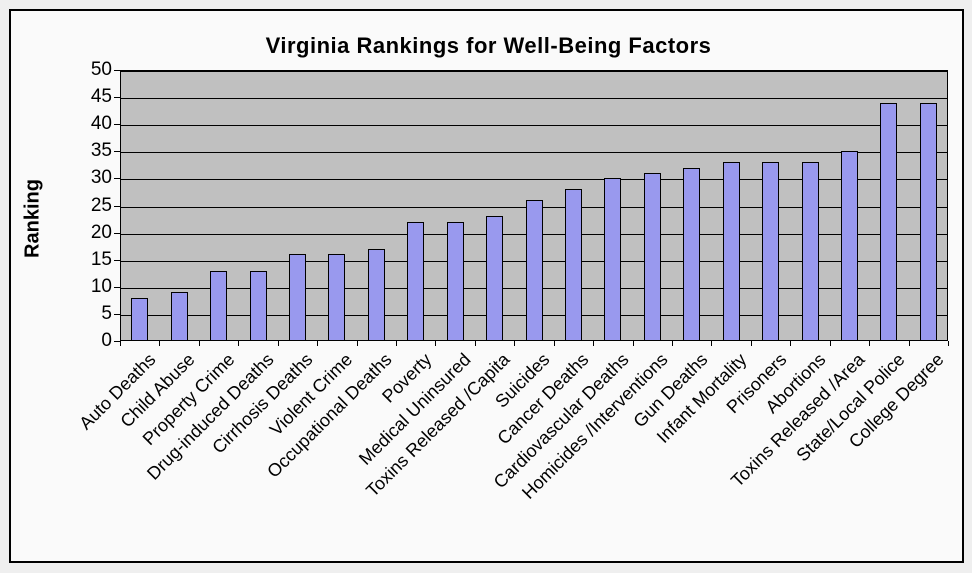 Image resolution: width=972 pixels, height=573 pixels. Describe the element at coordinates (101, 124) in the screenshot. I see `y-tick-label-40: 40` at that location.